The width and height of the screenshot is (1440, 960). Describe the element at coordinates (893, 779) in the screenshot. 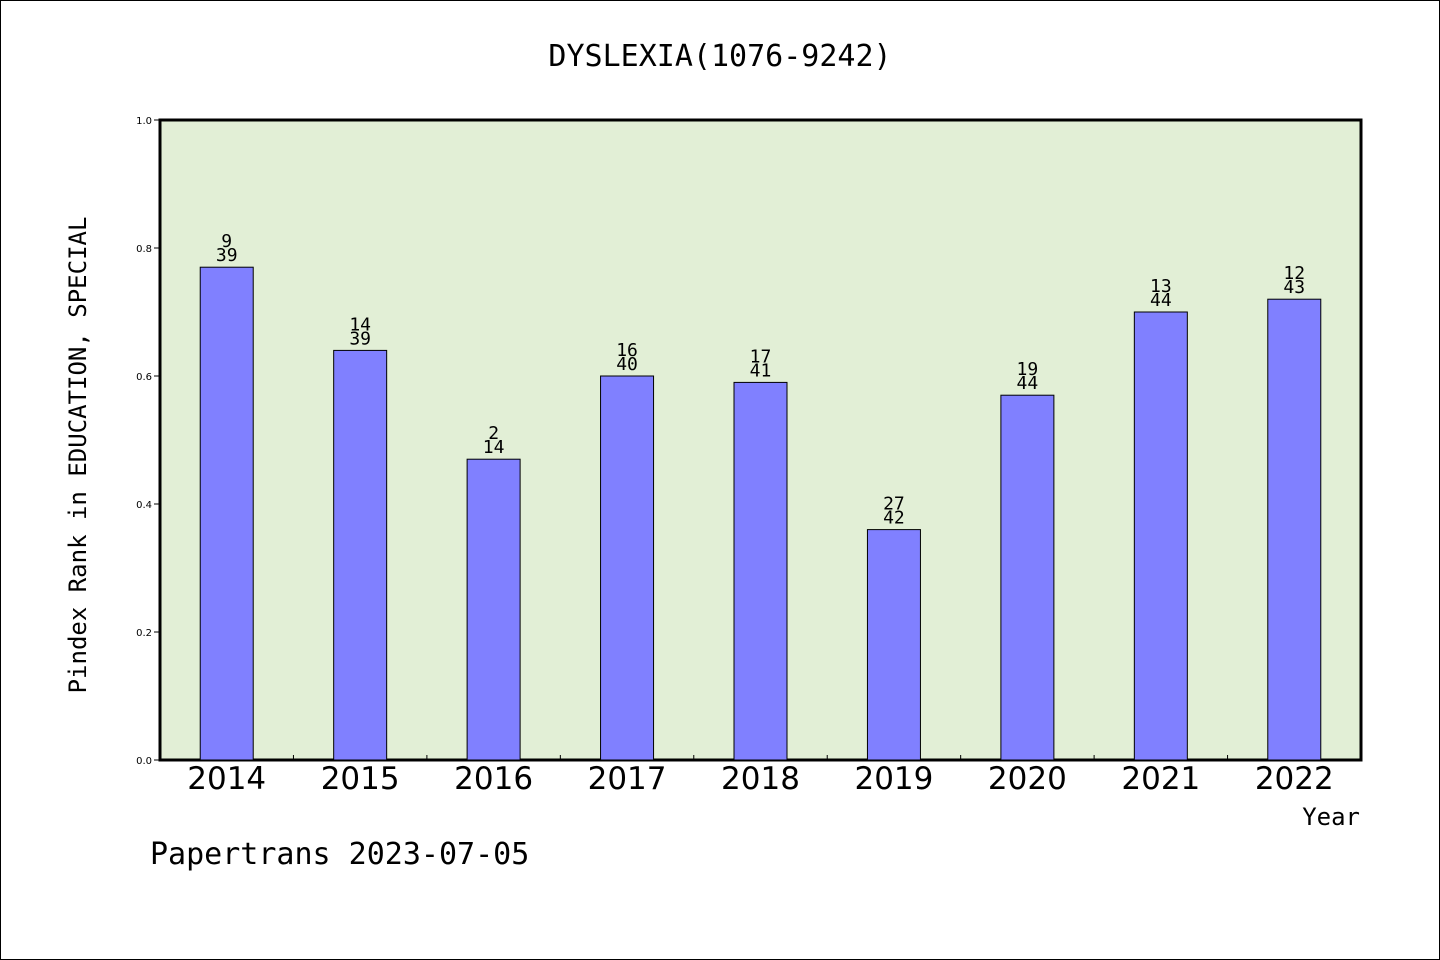

I see `x-tick-label: 2019` at that location.